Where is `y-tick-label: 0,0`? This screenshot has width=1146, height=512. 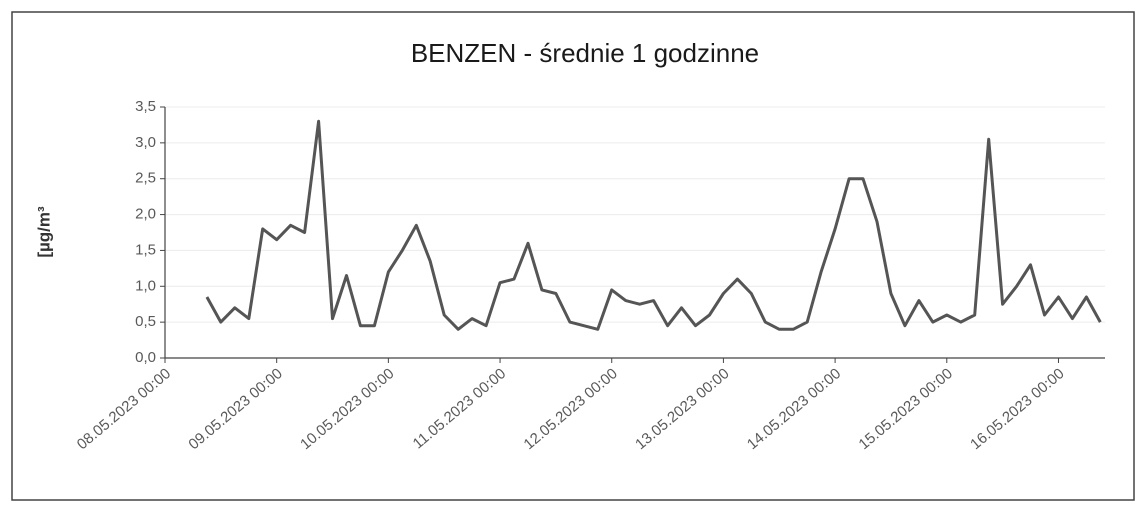 y-tick-label: 0,0 is located at coordinates (145, 357).